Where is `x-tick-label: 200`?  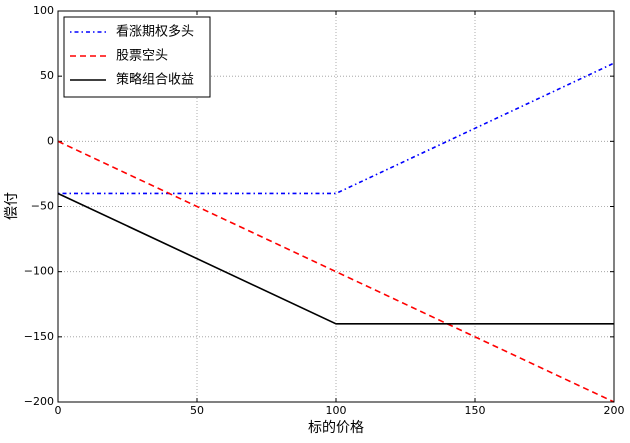
x-tick-label: 200 is located at coordinates (614, 410).